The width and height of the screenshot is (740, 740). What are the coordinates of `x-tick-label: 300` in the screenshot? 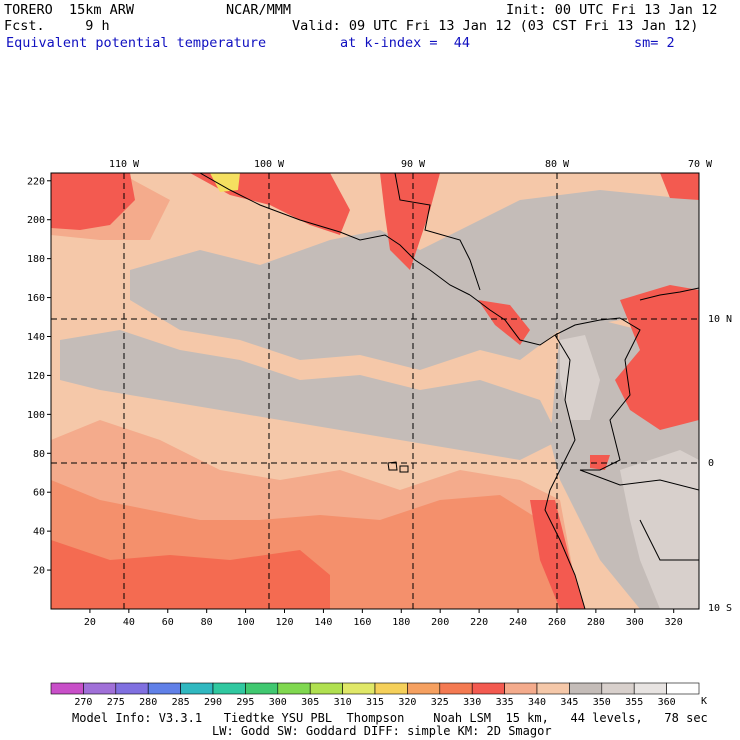 It's located at (635, 622).